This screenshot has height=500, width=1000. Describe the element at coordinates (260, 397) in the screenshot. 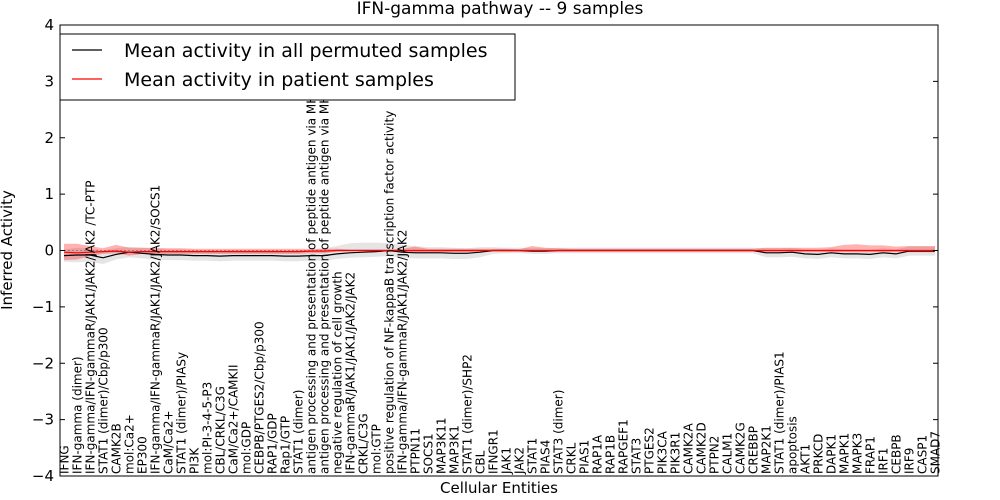

I see `x-tick-label: CEBPB/PTGES2/Cbp/p300` at that location.